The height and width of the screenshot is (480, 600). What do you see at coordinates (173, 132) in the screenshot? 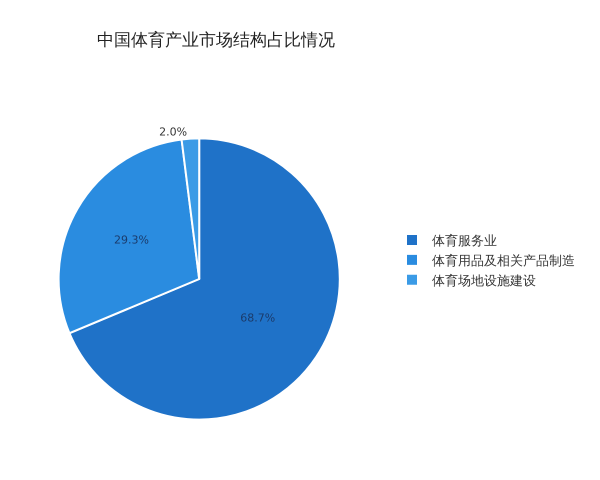
I see `data-label: 2.0%` at bounding box center [173, 132].